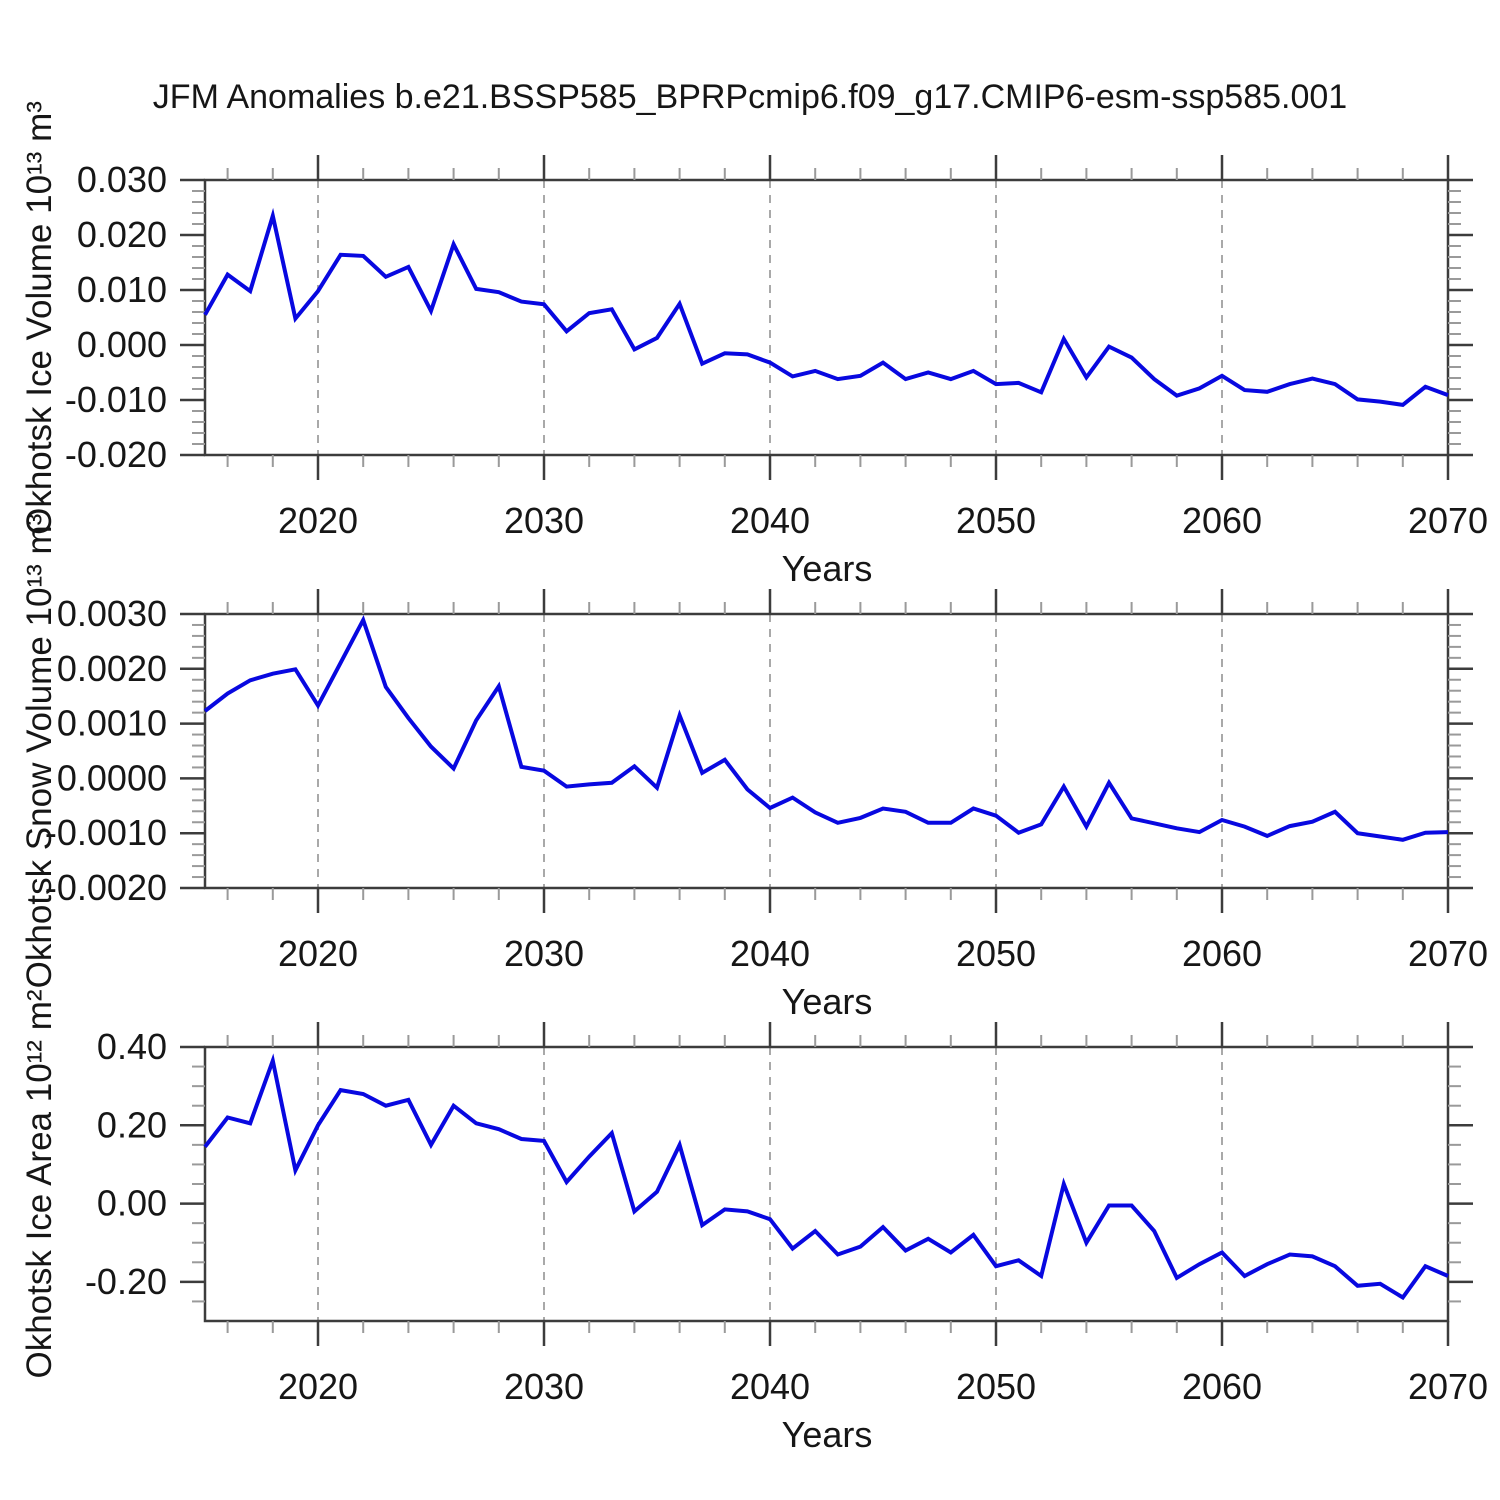 The image size is (1500, 1500). I want to click on y-tick-label: 0.030, so click(122, 179).